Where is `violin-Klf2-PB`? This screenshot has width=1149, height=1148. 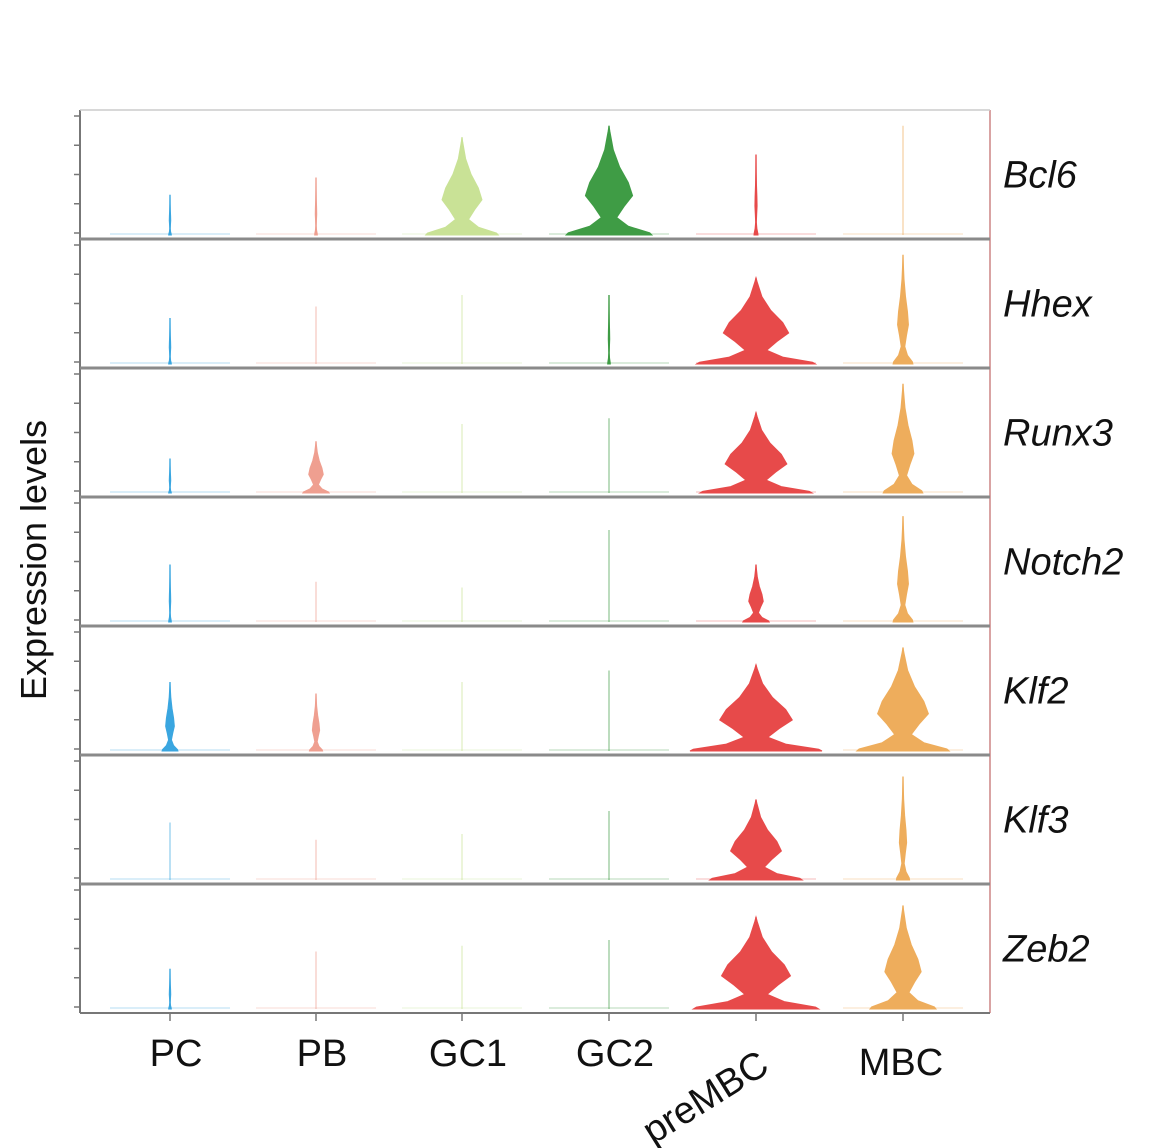
violin-Klf2-PB is located at coordinates (316, 722).